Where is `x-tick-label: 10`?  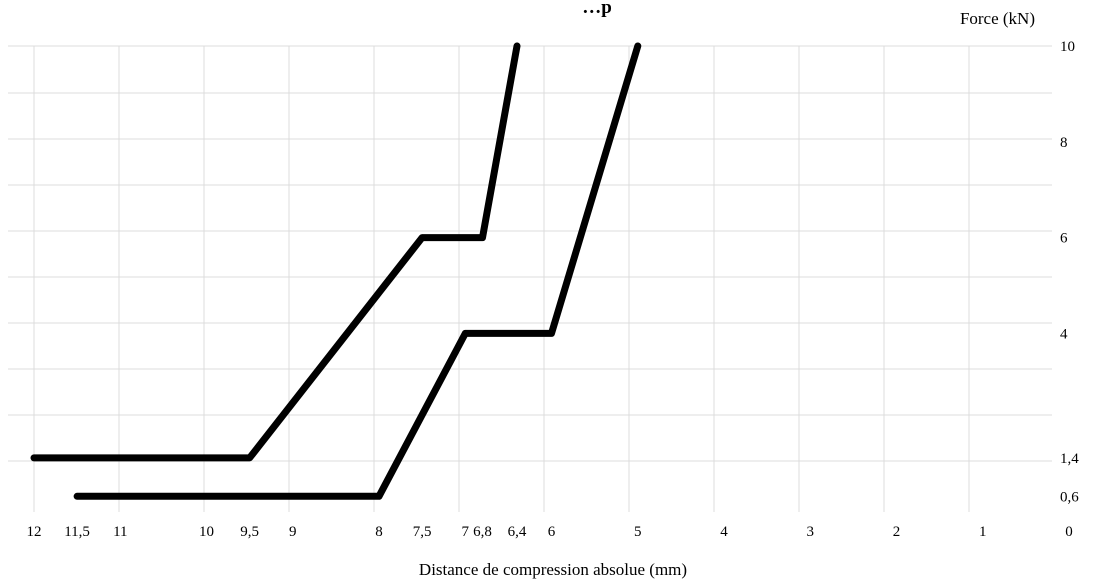
x-tick-label: 10 is located at coordinates (206, 532).